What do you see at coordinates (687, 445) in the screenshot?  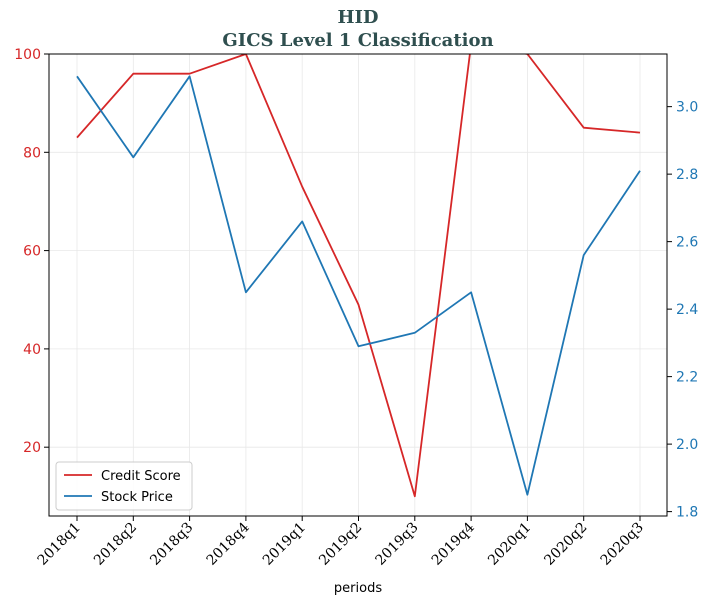 I see `right-tick-label: 2.0` at bounding box center [687, 445].